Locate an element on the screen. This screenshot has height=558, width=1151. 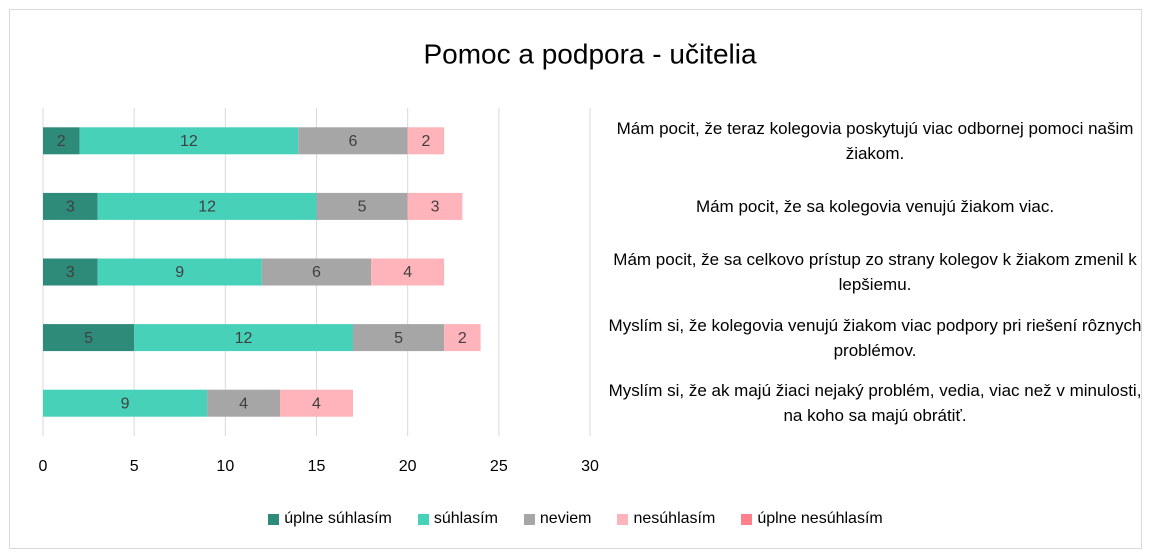
legend-item: súhlasím is located at coordinates (457, 519).